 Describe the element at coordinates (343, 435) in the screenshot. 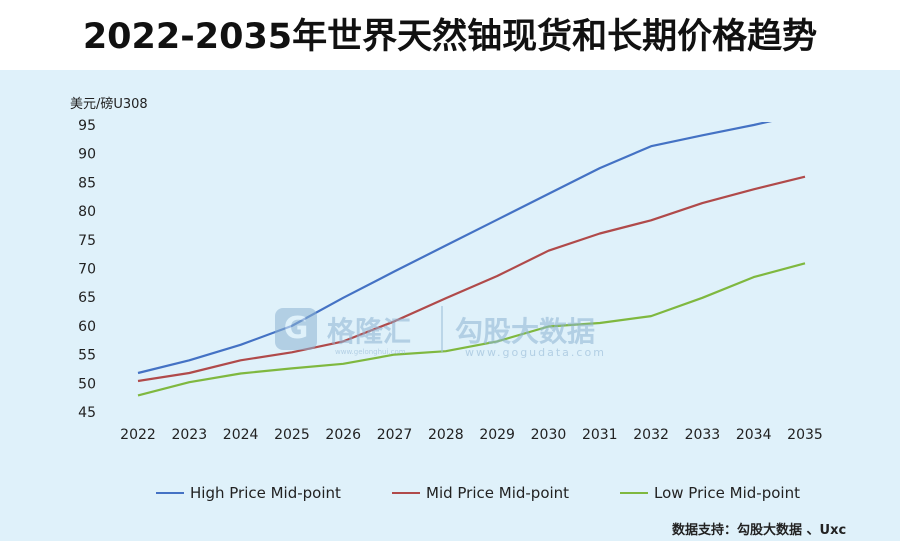

I see `x-tick-label: 2026` at that location.